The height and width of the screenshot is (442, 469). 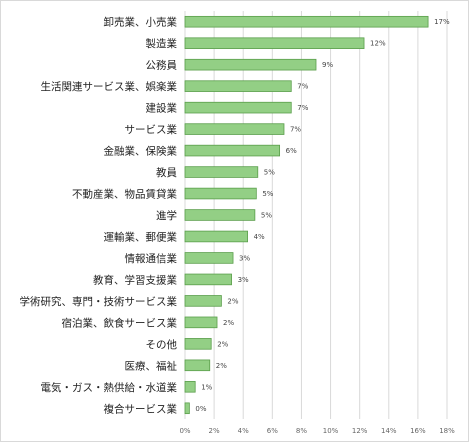 What do you see at coordinates (141, 22) in the screenshot?
I see `category-label: 卸売業、小売業` at bounding box center [141, 22].